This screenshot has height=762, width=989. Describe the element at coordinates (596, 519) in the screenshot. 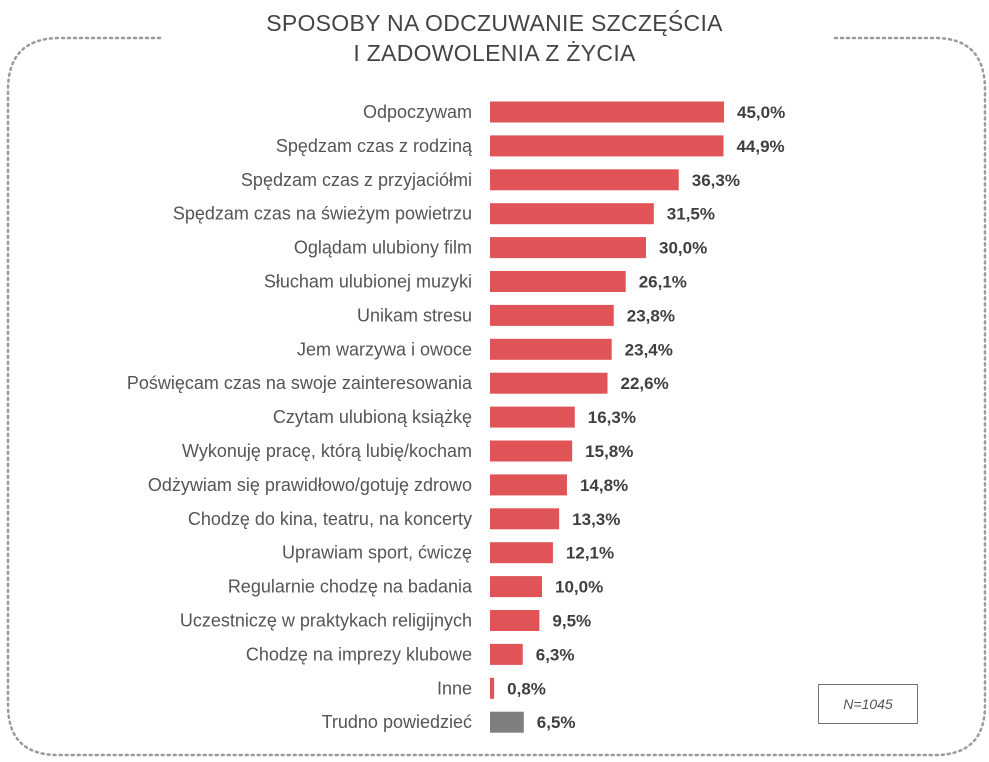

I see `value-label: 13,3%` at that location.